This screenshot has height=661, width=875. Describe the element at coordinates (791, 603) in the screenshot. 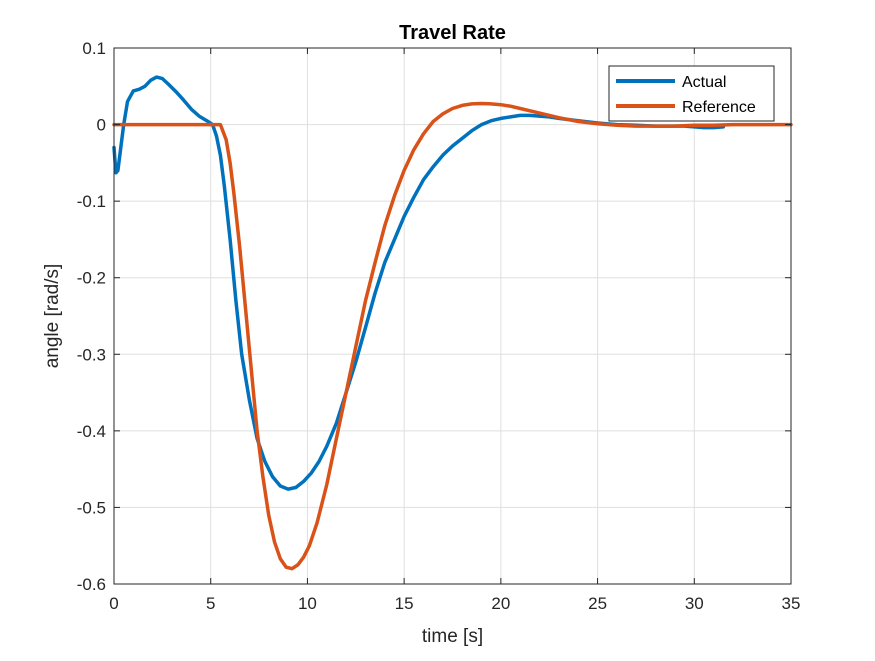

I see `x-tick-label: 35` at that location.